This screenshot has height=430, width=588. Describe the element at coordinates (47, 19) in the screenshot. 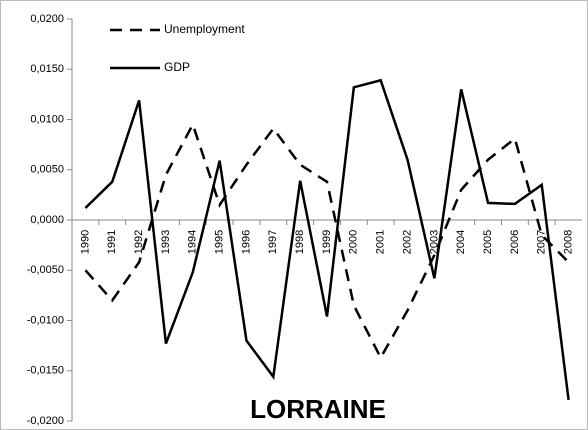

I see `y-tick-label: 0,0200` at that location.